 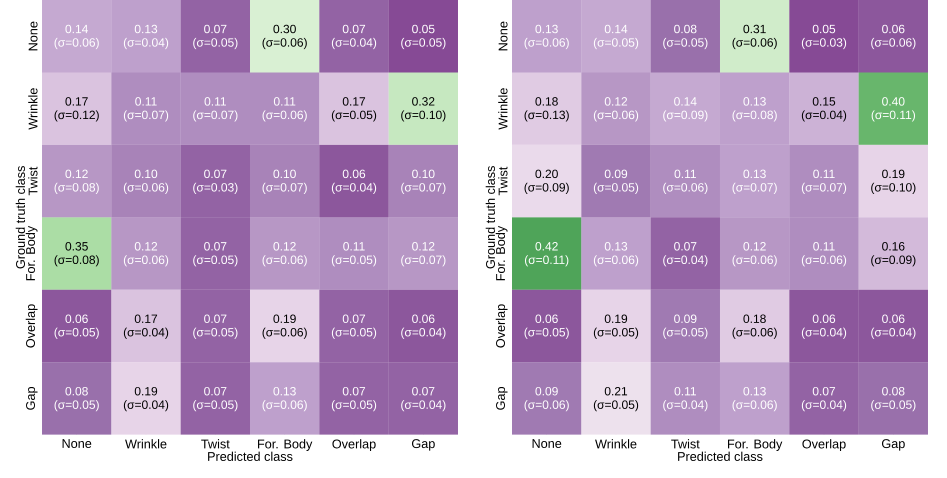 What do you see at coordinates (546, 246) in the screenshot?
I see `data-label: 0.42` at bounding box center [546, 246].